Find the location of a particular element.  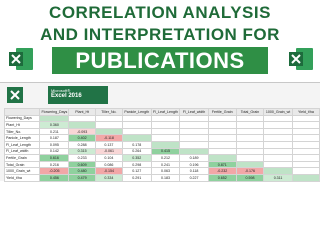

column-header: Flowering_Days is located at coordinates (54, 112).